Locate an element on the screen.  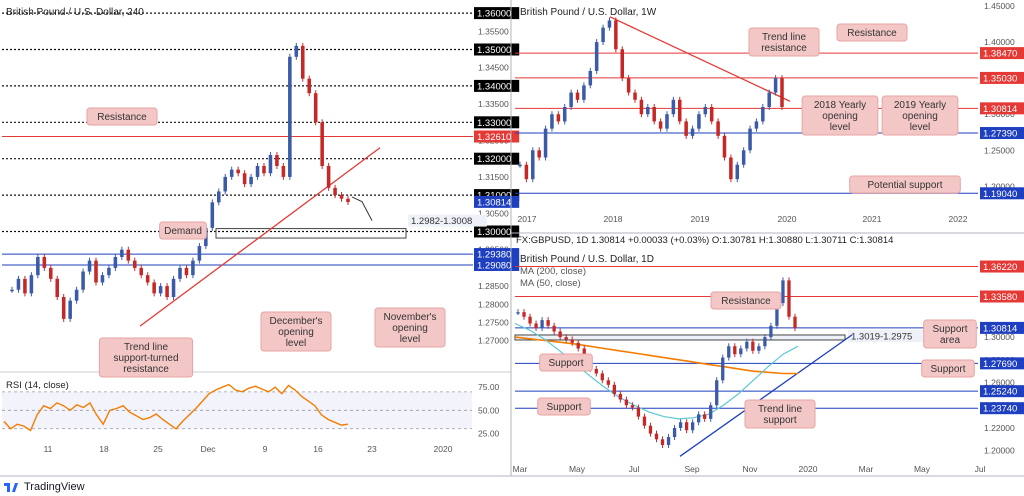
w1-annotation-resistance-box is located at coordinates (872, 32).